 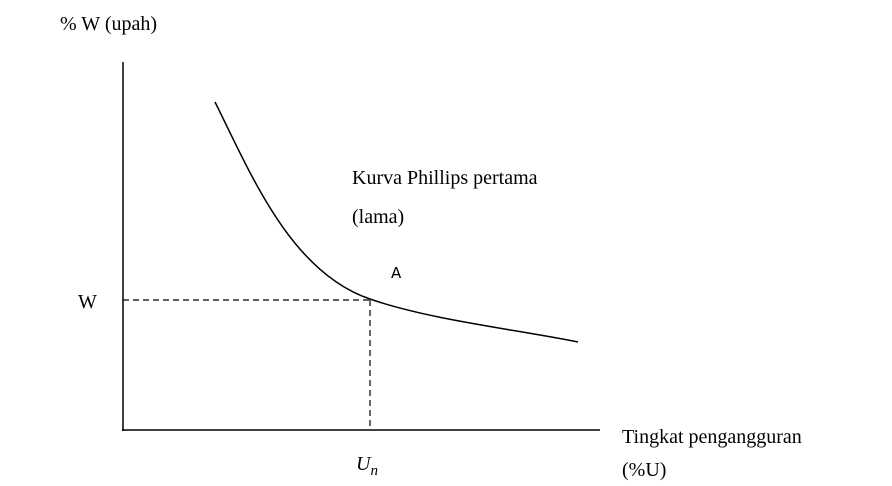 I want to click on point-label: A, so click(x=396, y=273).